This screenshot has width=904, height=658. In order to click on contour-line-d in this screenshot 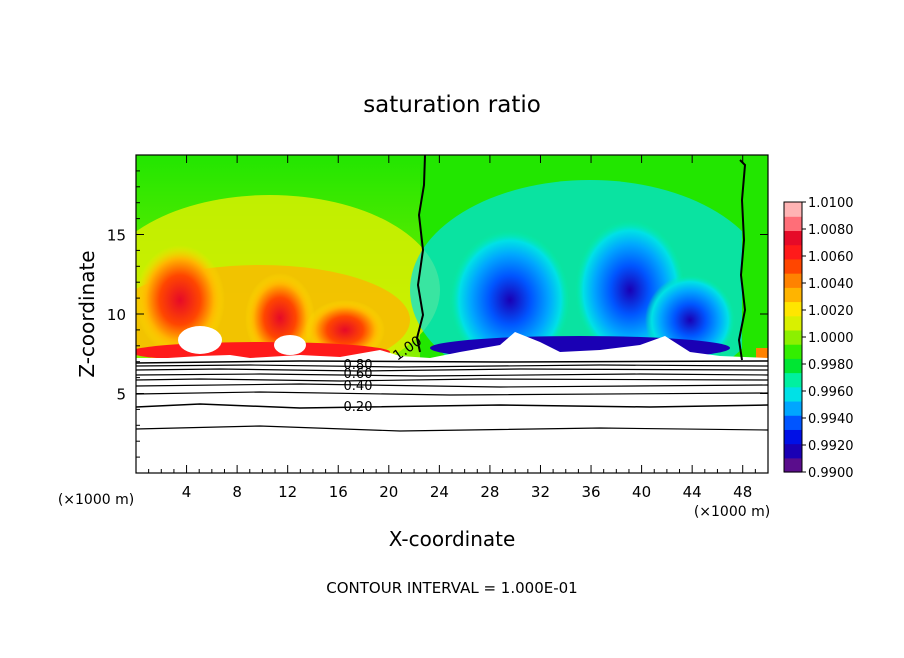, I will do `click(452, 375)`.